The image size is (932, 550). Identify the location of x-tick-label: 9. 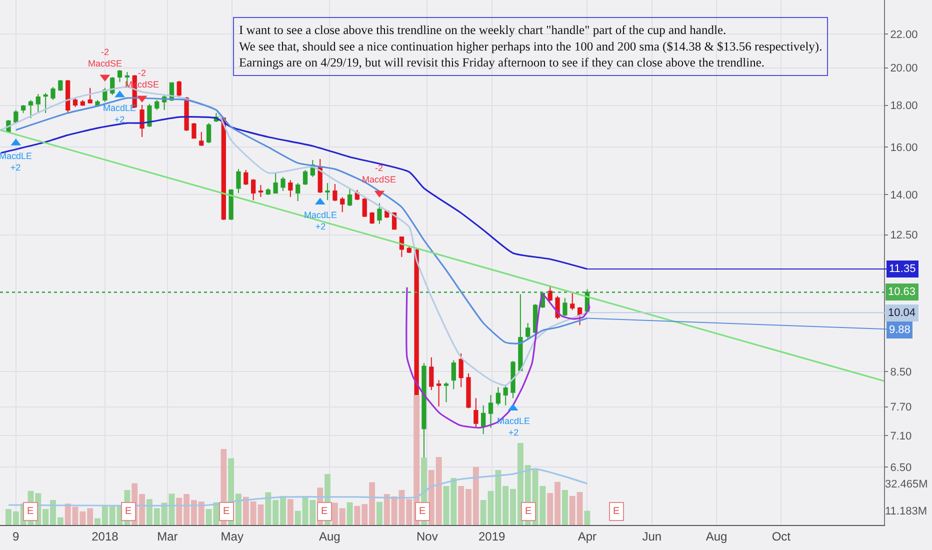
(16, 536).